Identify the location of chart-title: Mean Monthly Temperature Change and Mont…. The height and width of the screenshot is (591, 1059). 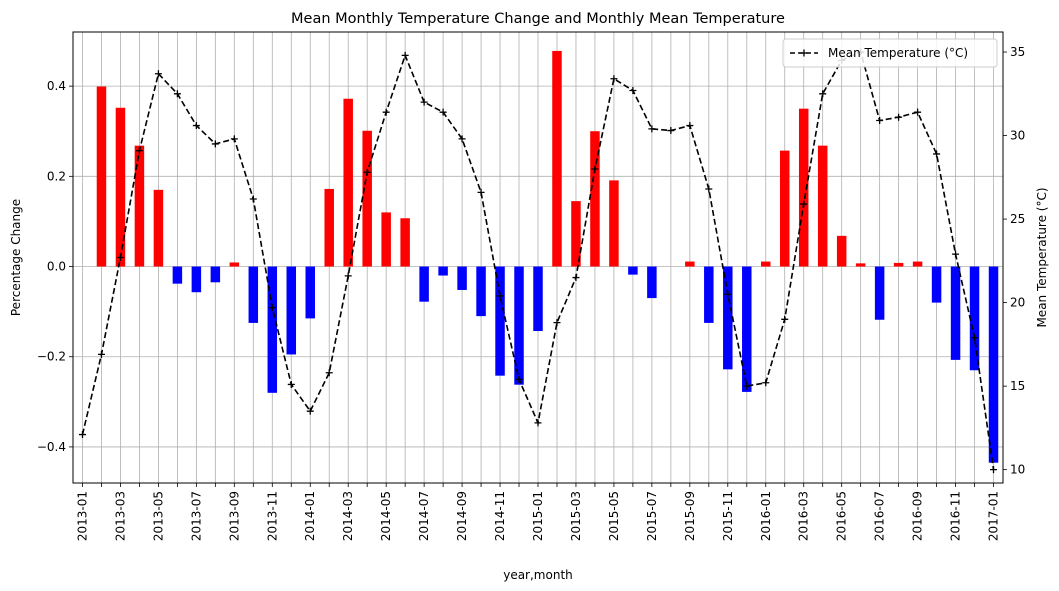
(538, 19).